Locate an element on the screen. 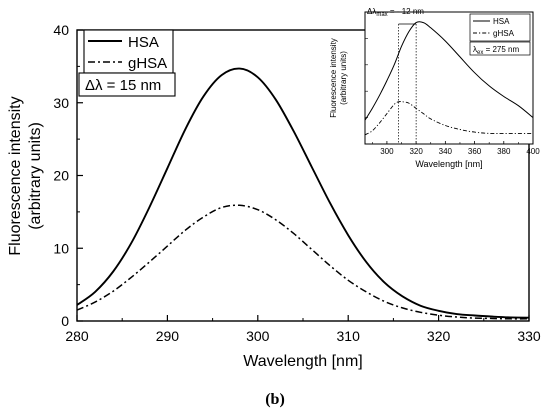 This screenshot has width=550, height=414. inset-legend-hsa-label: HSA is located at coordinates (501, 21).